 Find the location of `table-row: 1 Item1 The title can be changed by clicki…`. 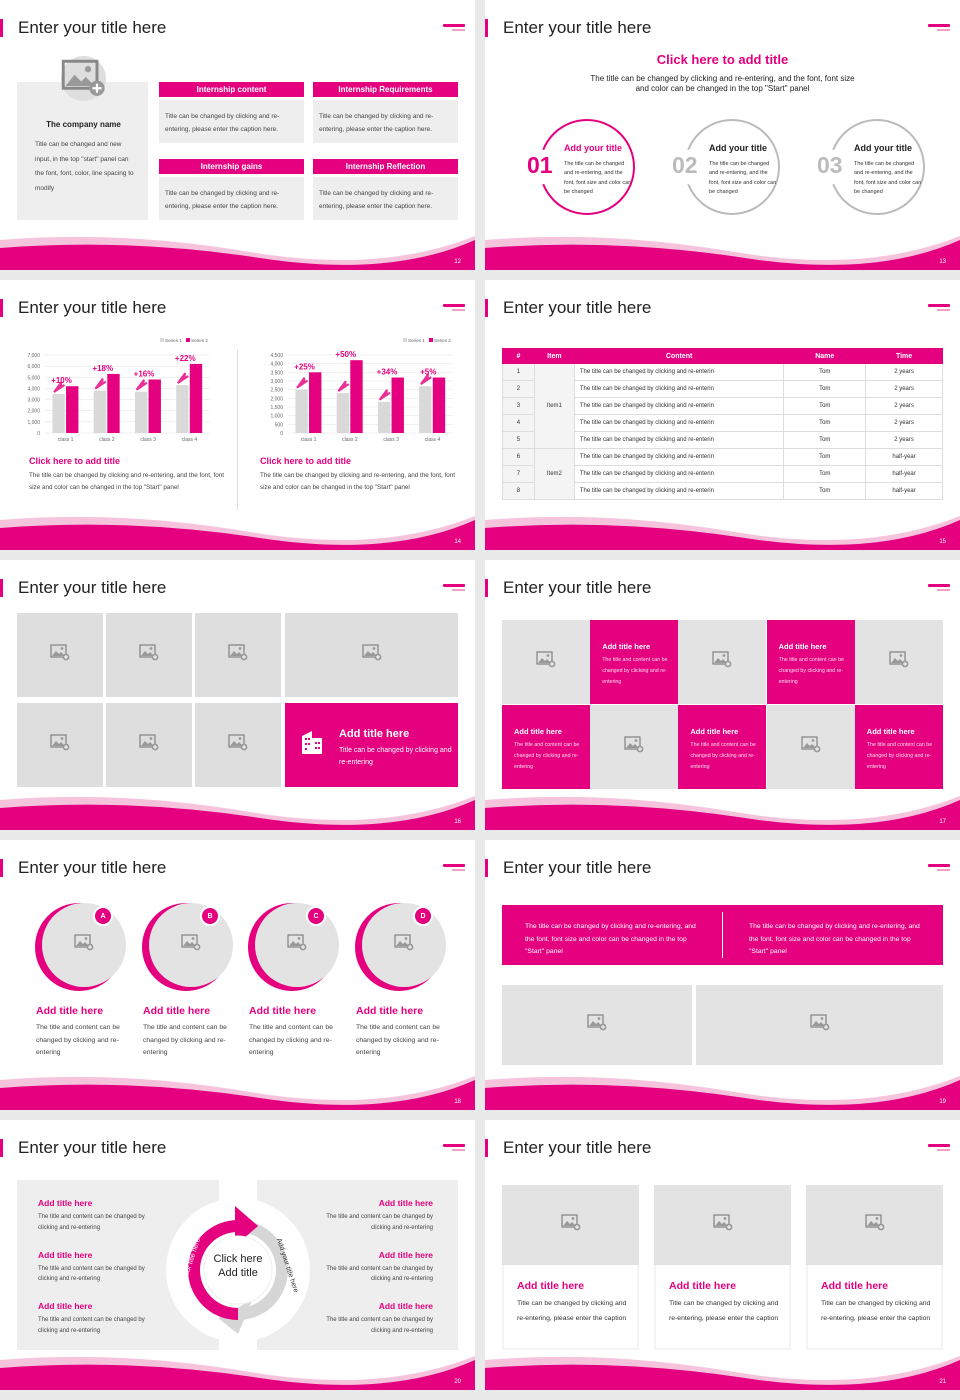

table-row: 1 Item1 The title can be changed by clicki… is located at coordinates (722, 406).